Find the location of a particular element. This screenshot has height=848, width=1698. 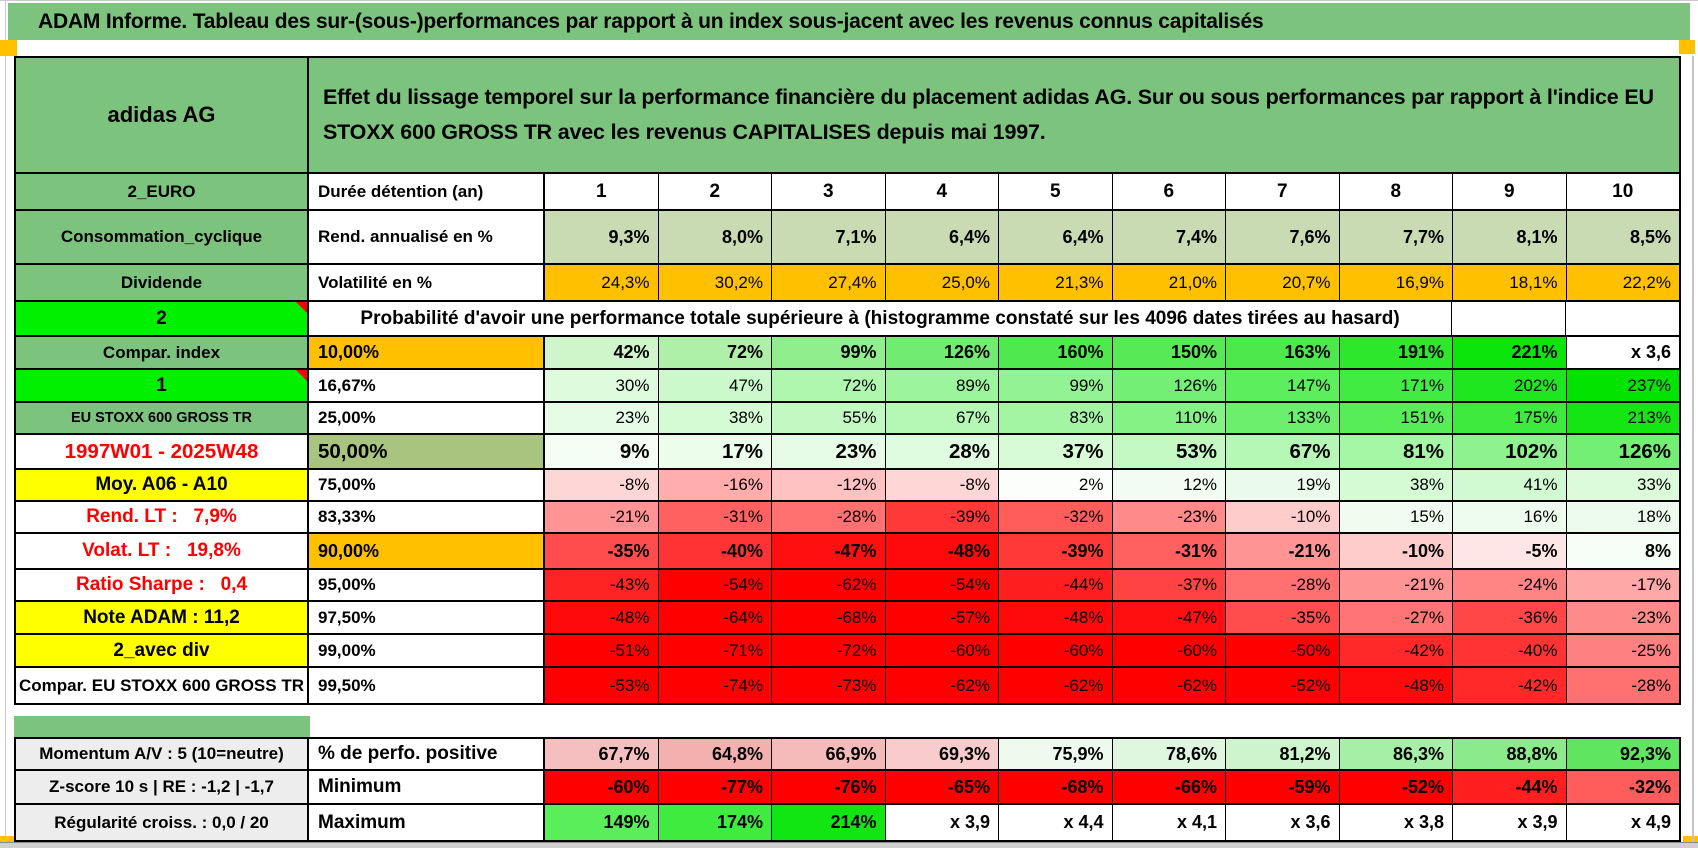

row-header: % de perfo. positive is located at coordinates (427, 755).